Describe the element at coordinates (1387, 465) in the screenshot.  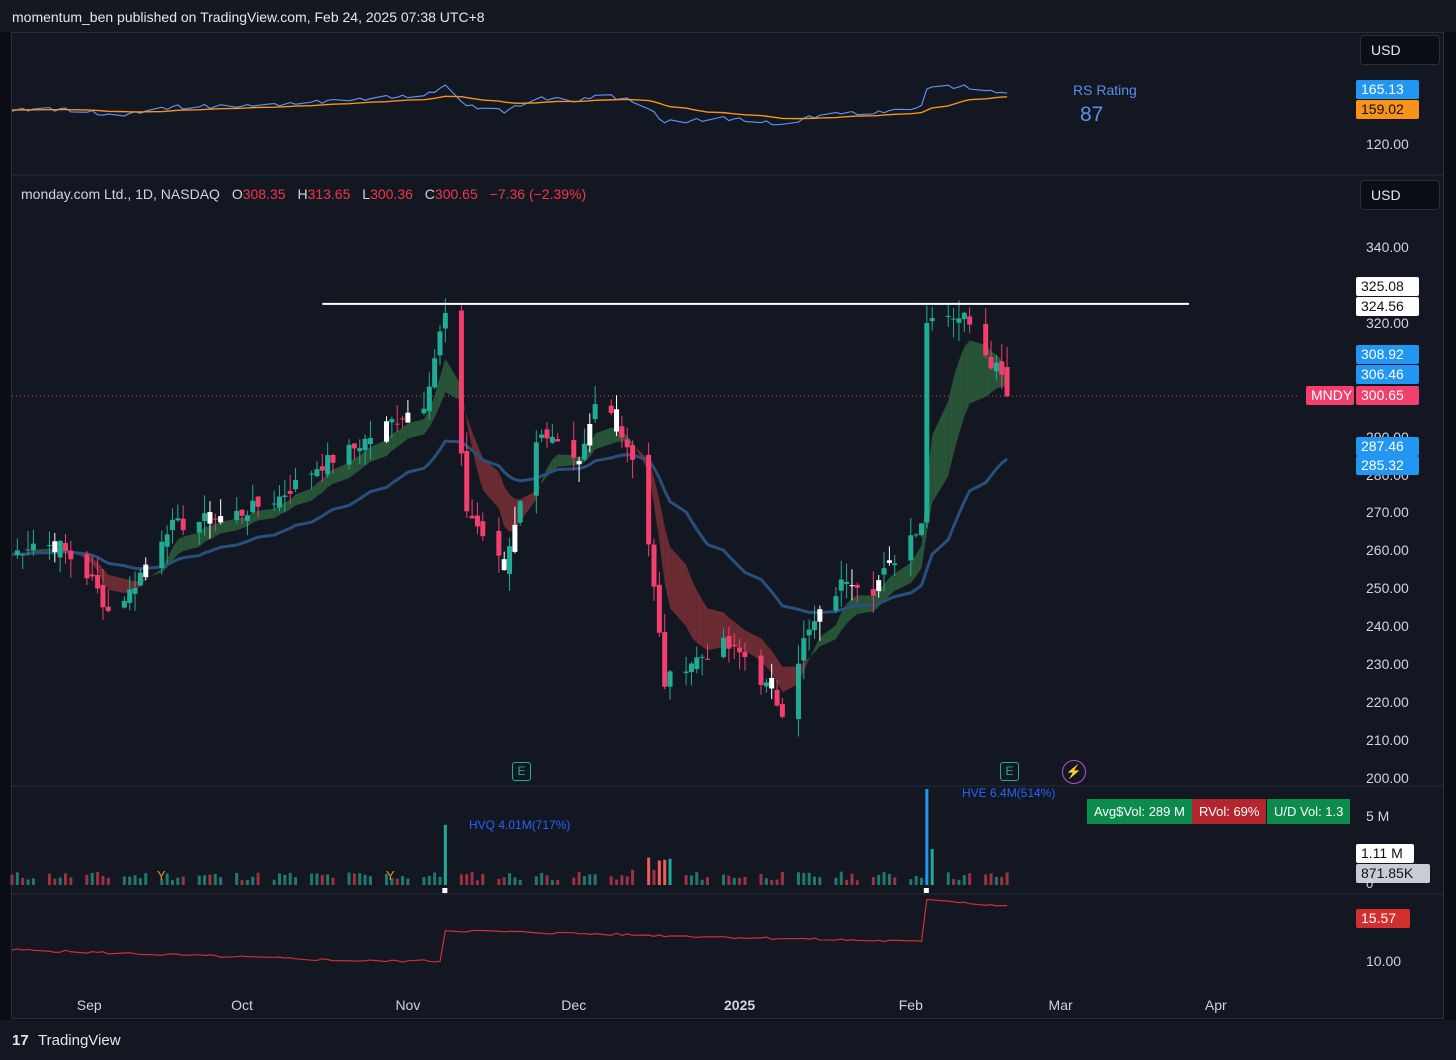
I see `price-tag-blue-4: 285.32` at that location.